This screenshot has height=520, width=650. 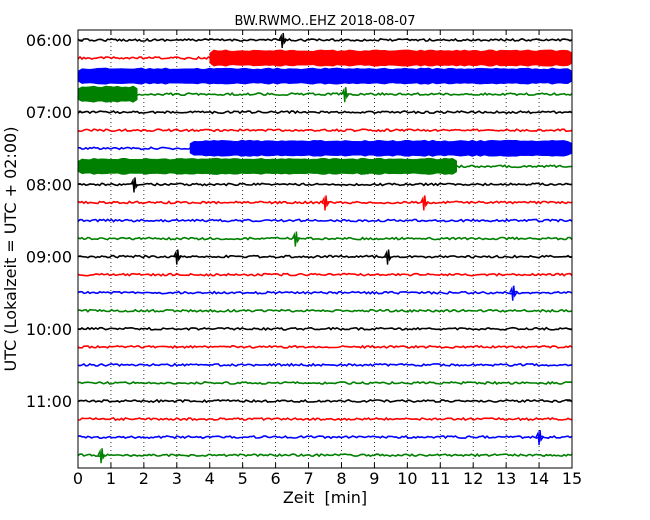 I want to click on x-tick-label: 5, so click(x=243, y=478).